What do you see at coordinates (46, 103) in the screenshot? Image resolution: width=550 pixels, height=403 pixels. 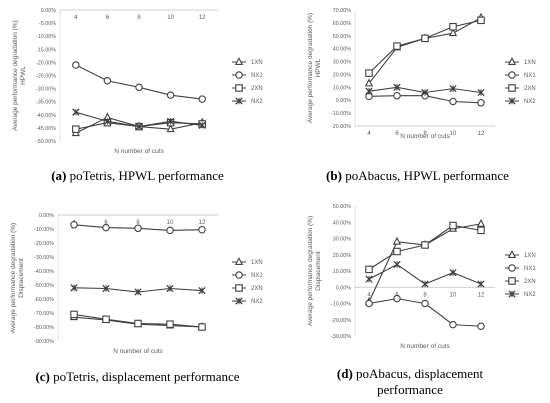 I see `chart-a-ytick-label: -35.00%` at bounding box center [46, 103].